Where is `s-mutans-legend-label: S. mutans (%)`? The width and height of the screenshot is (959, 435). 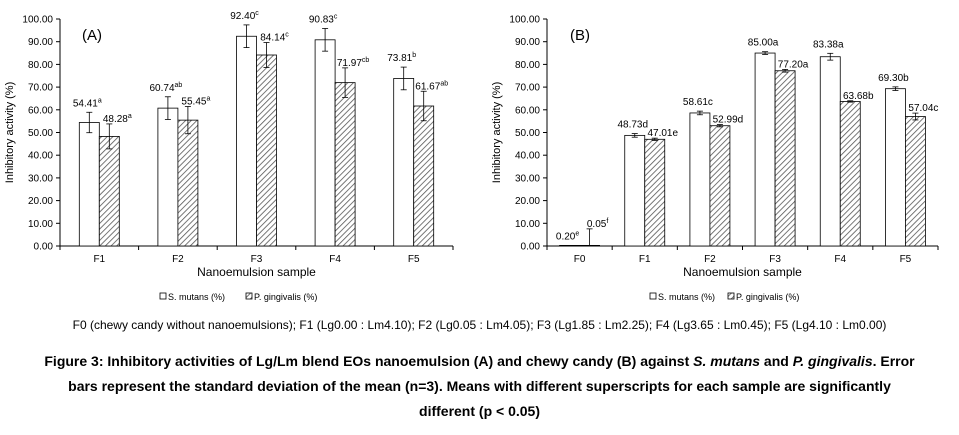
s-mutans-legend-label: S. mutans (%) is located at coordinates (196, 297).